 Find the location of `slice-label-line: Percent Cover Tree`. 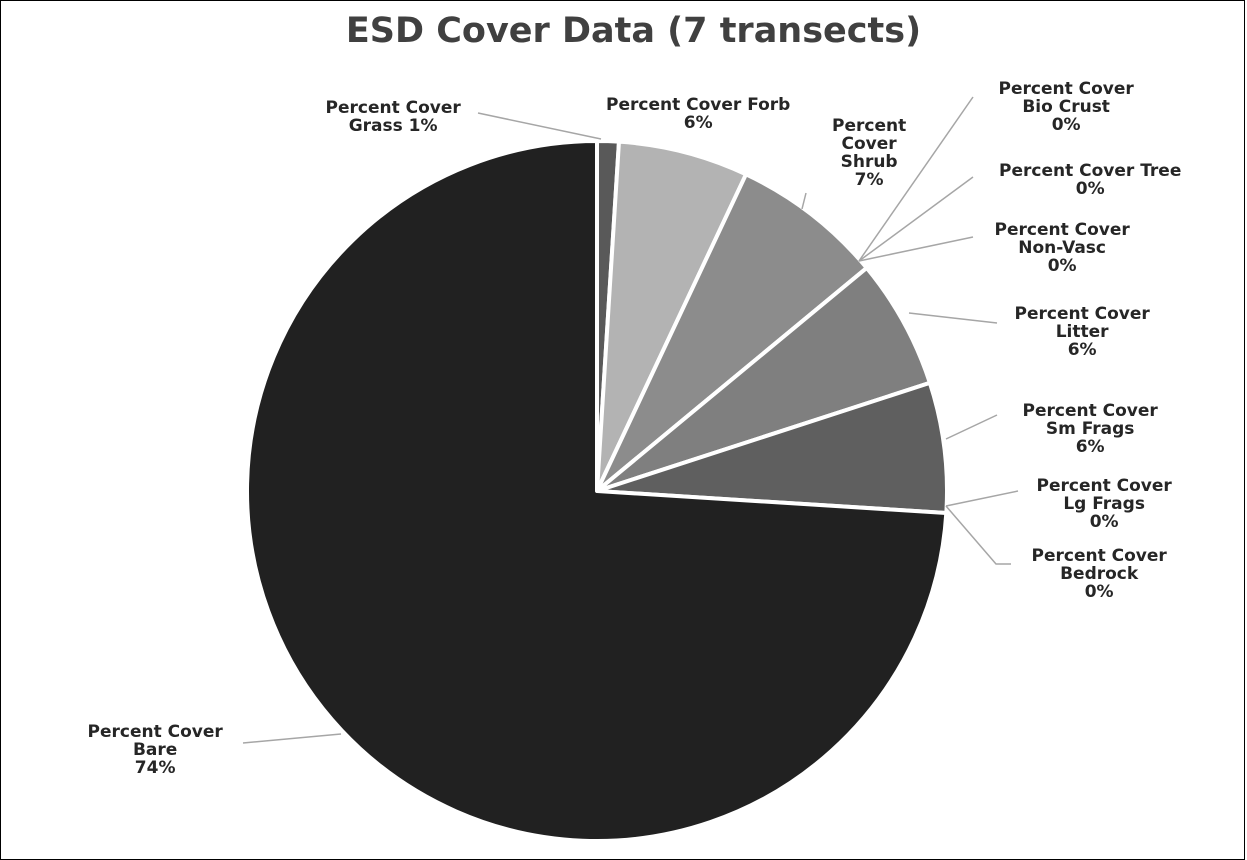

slice-label-line: Percent Cover Tree is located at coordinates (1090, 171).